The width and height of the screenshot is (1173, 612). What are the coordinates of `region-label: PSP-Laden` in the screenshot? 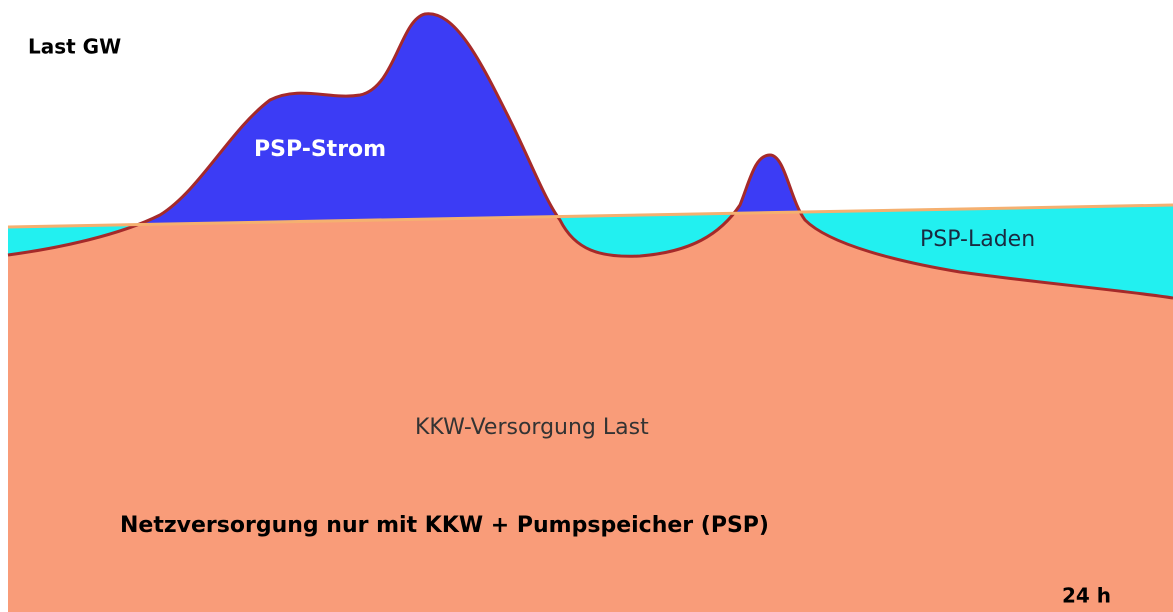 It's located at (977, 239).